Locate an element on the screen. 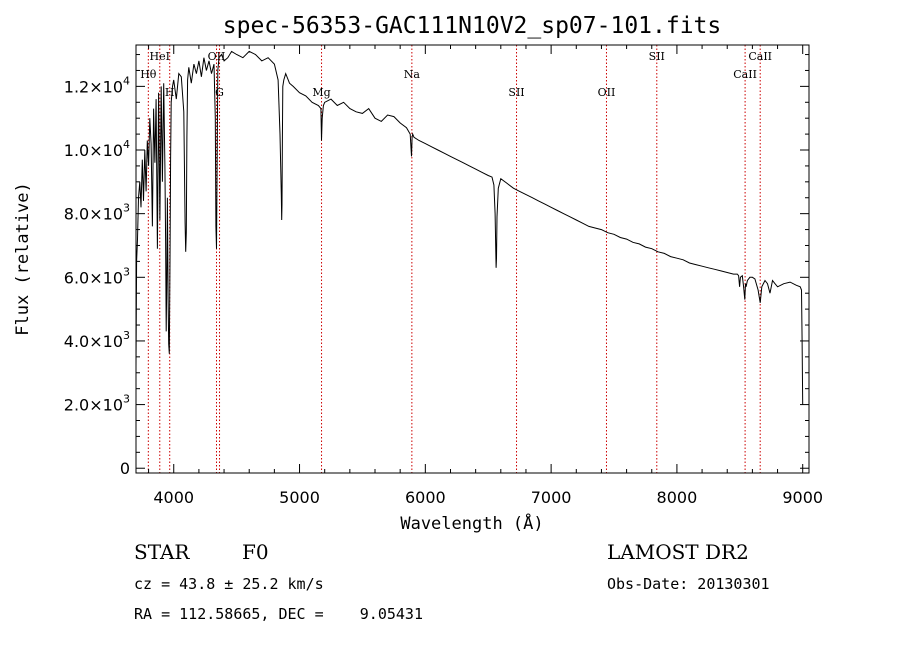 Image resolution: width=900 pixels, height=649 pixels. y-tick-label: 2.0×10³ is located at coordinates (97, 404).